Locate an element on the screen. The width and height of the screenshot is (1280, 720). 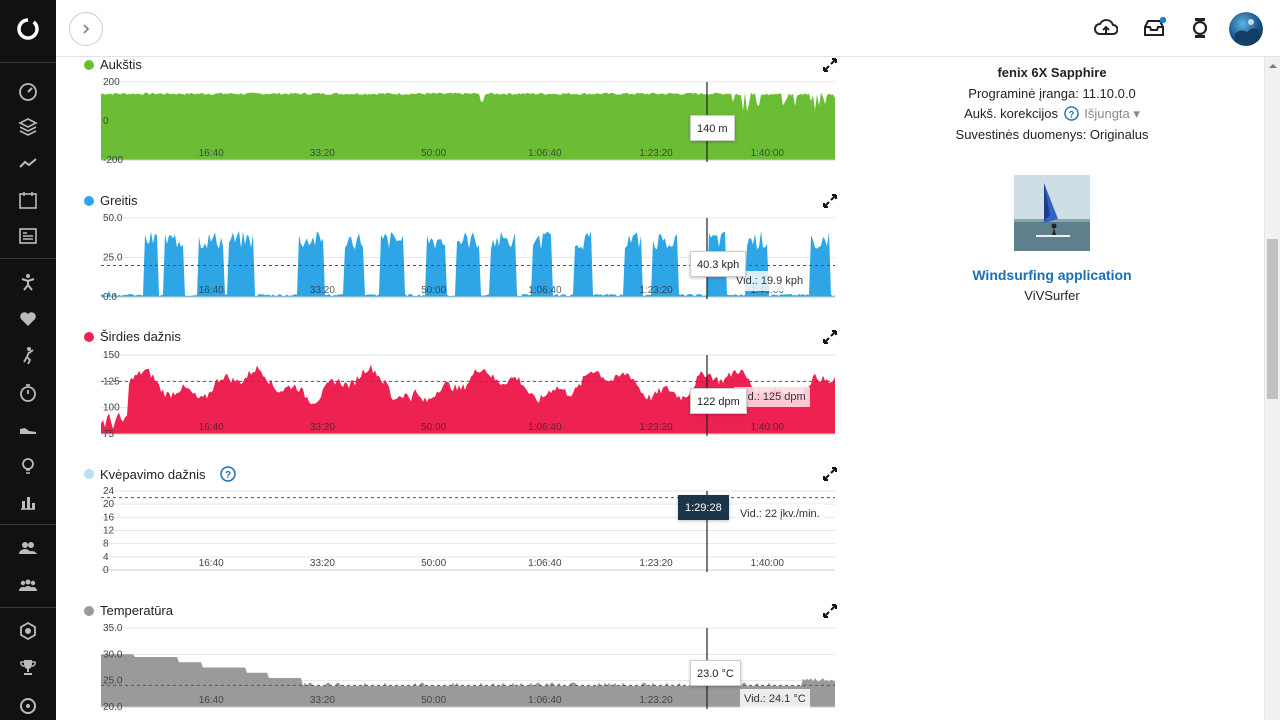
device-name: fenix 6X Sapphire is located at coordinates (1052, 72).